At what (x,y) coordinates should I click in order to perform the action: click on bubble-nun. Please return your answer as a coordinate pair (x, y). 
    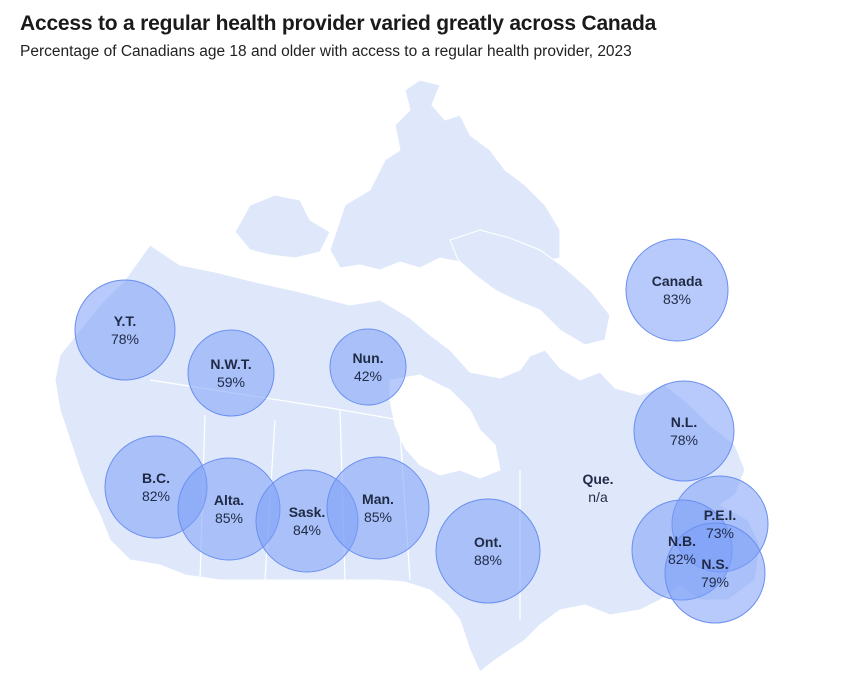
    Looking at the image, I should click on (368, 367).